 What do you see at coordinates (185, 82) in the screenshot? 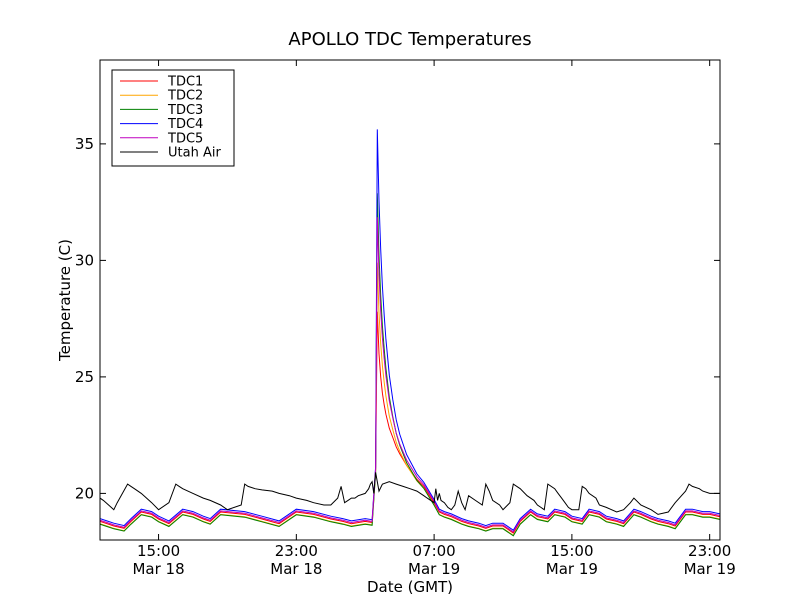
I see `legend-label: TDC1` at bounding box center [185, 82].